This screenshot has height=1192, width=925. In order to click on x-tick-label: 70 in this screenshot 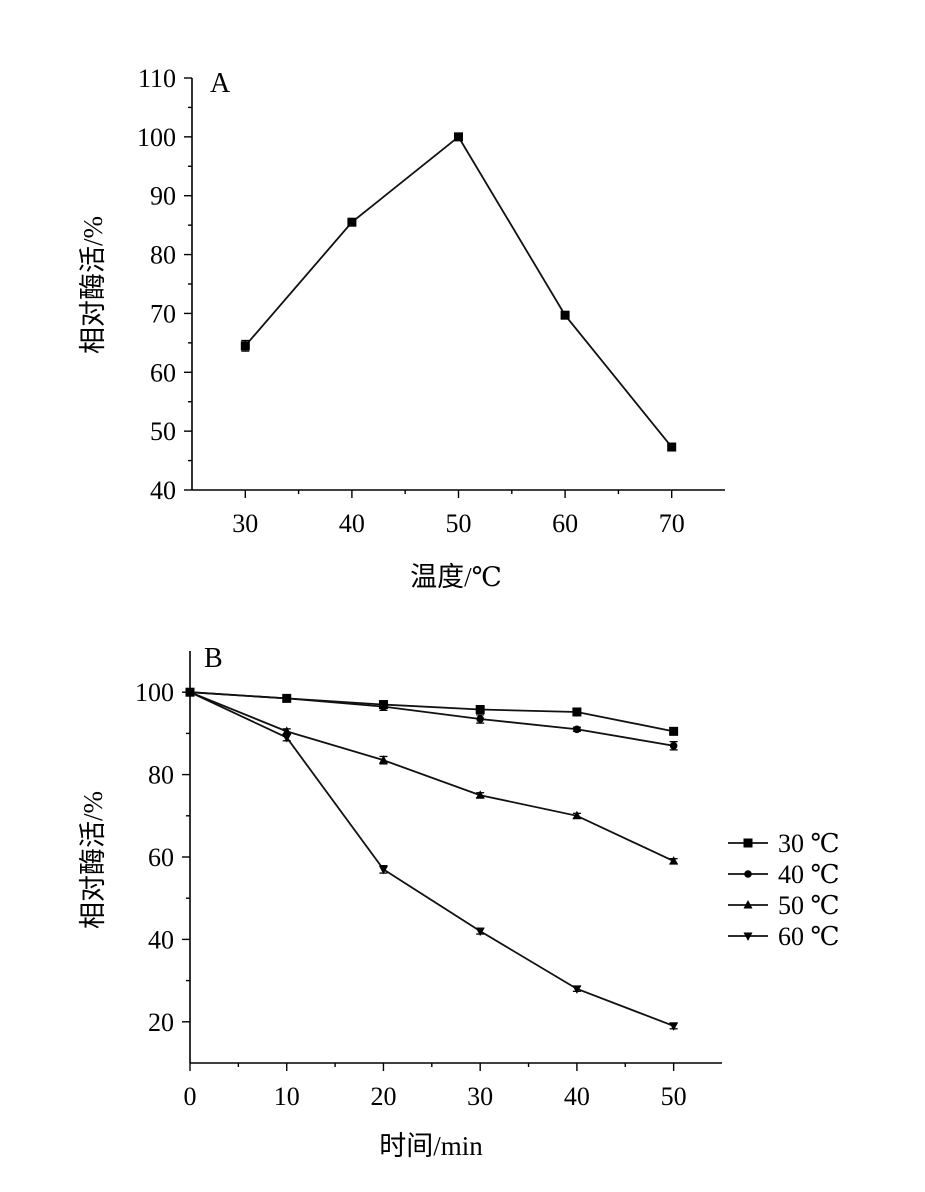, I will do `click(672, 523)`.